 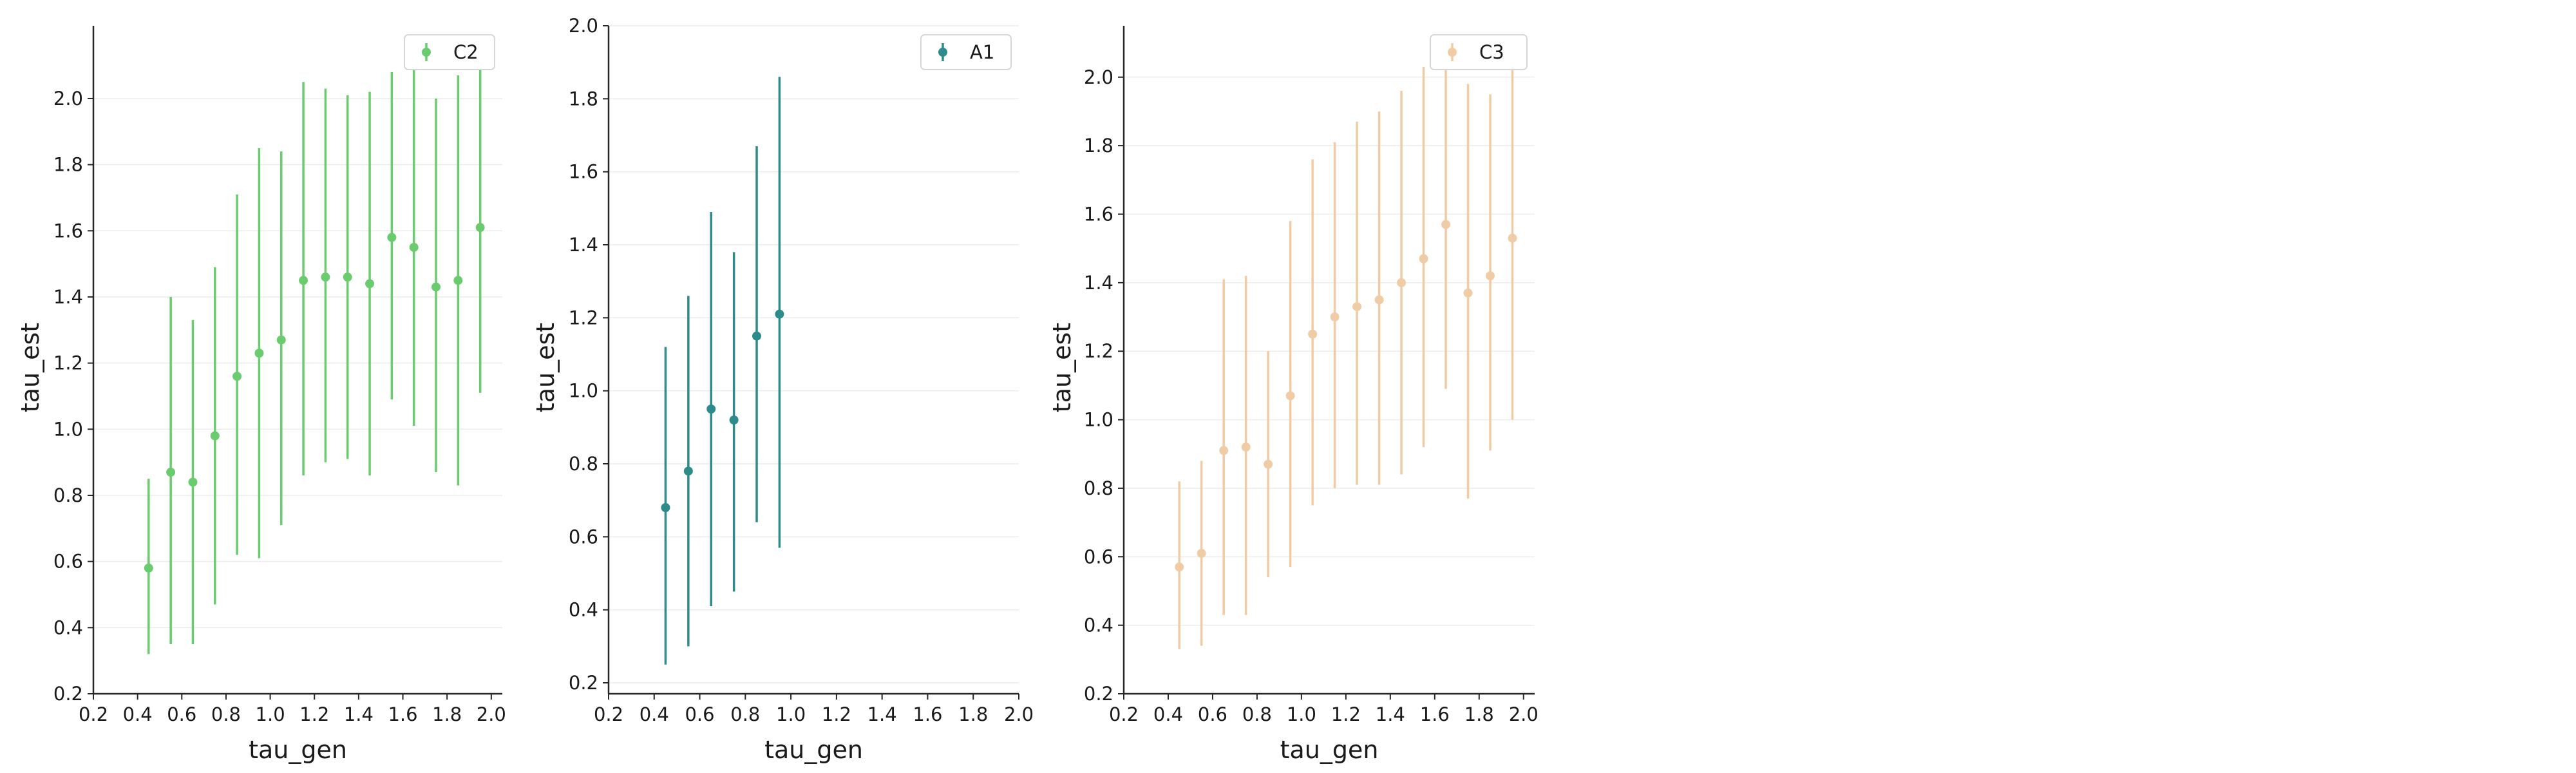 I want to click on legend-label: C3, so click(x=1492, y=52).